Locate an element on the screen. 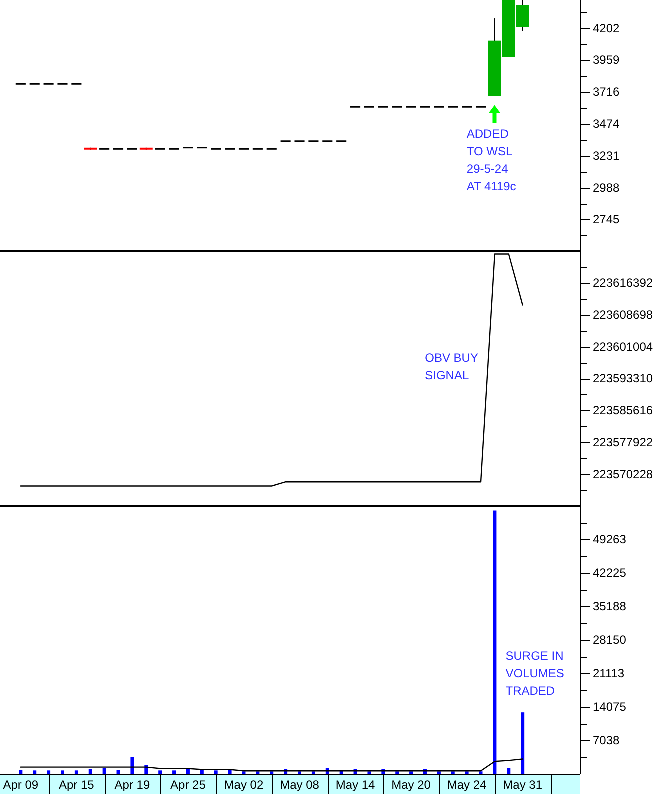  x-tick-label: May 02 is located at coordinates (244, 785).